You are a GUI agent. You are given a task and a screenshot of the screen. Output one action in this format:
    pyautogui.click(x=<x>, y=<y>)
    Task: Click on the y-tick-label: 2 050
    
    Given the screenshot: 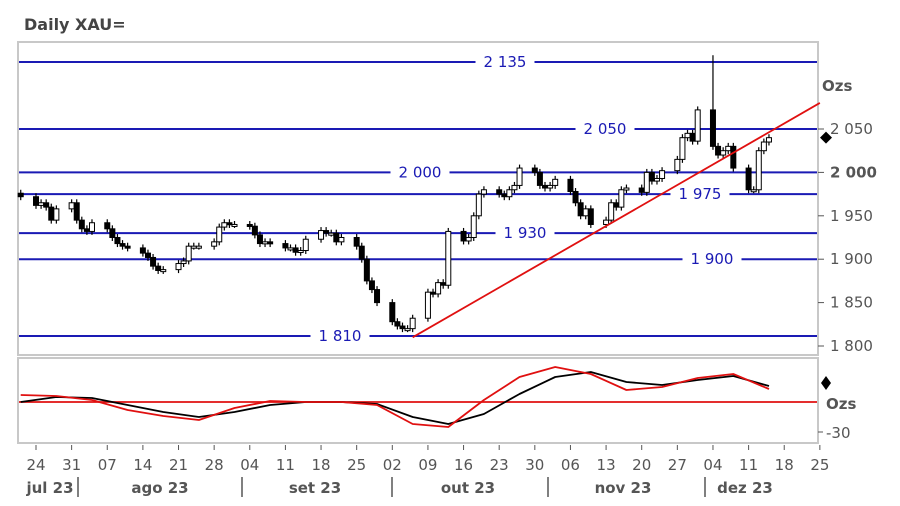 What is the action you would take?
    pyautogui.click(x=851, y=129)
    